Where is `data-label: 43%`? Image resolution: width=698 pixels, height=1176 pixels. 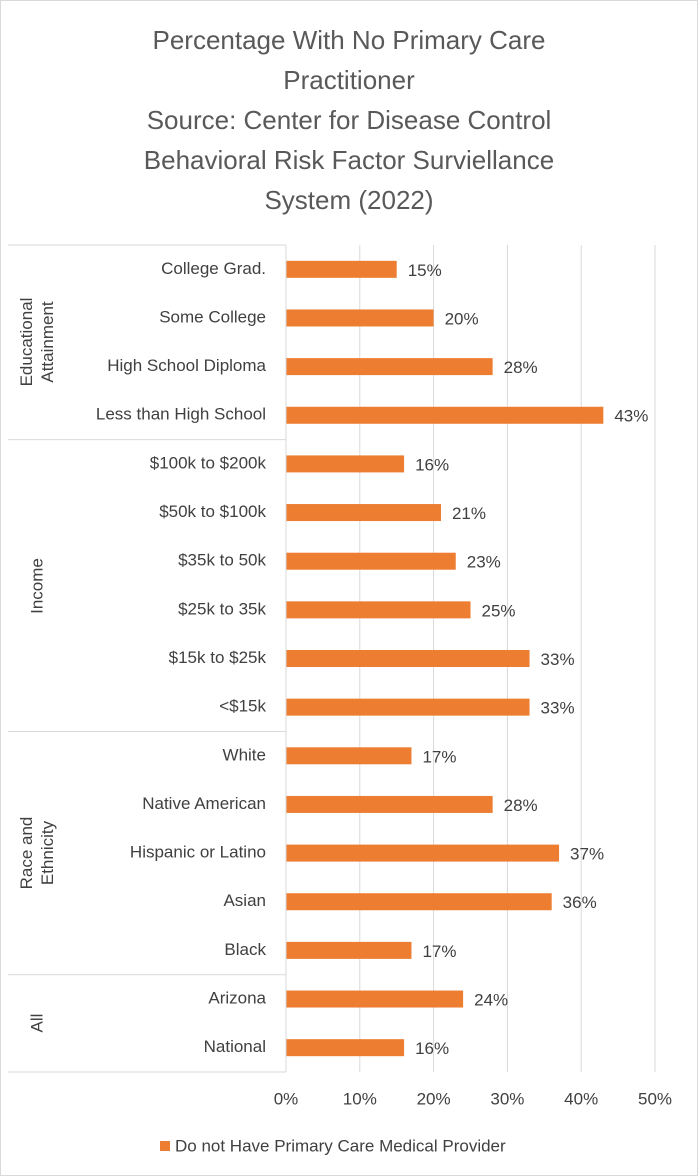
data-label: 43% is located at coordinates (631, 416).